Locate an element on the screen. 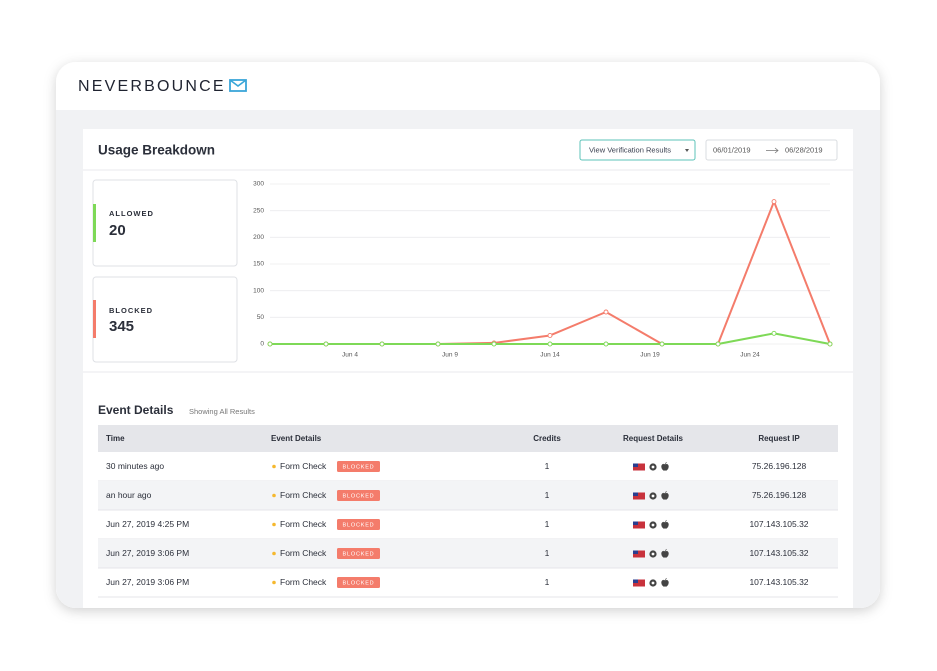  stat-value: 20 is located at coordinates (117, 230).